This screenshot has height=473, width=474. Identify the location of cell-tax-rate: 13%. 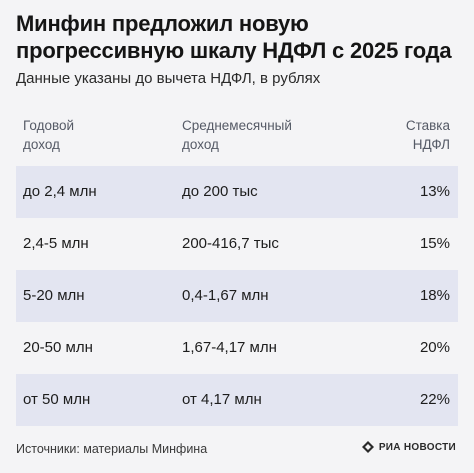
(434, 191).